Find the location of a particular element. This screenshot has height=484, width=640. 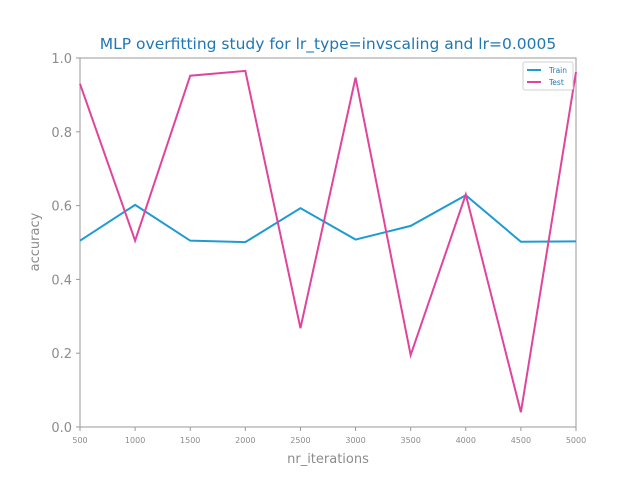

y-tick-label: 0.4 is located at coordinates (61, 280).